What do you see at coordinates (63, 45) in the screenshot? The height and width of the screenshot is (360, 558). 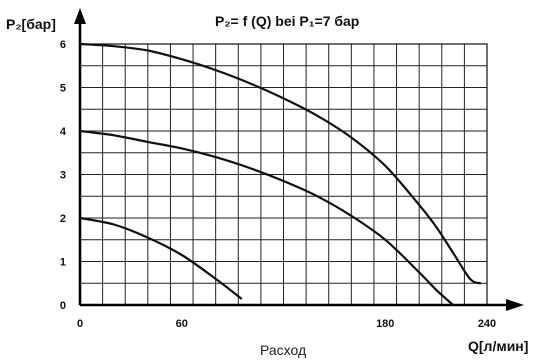 I see `y-tick-label: 6` at bounding box center [63, 45].